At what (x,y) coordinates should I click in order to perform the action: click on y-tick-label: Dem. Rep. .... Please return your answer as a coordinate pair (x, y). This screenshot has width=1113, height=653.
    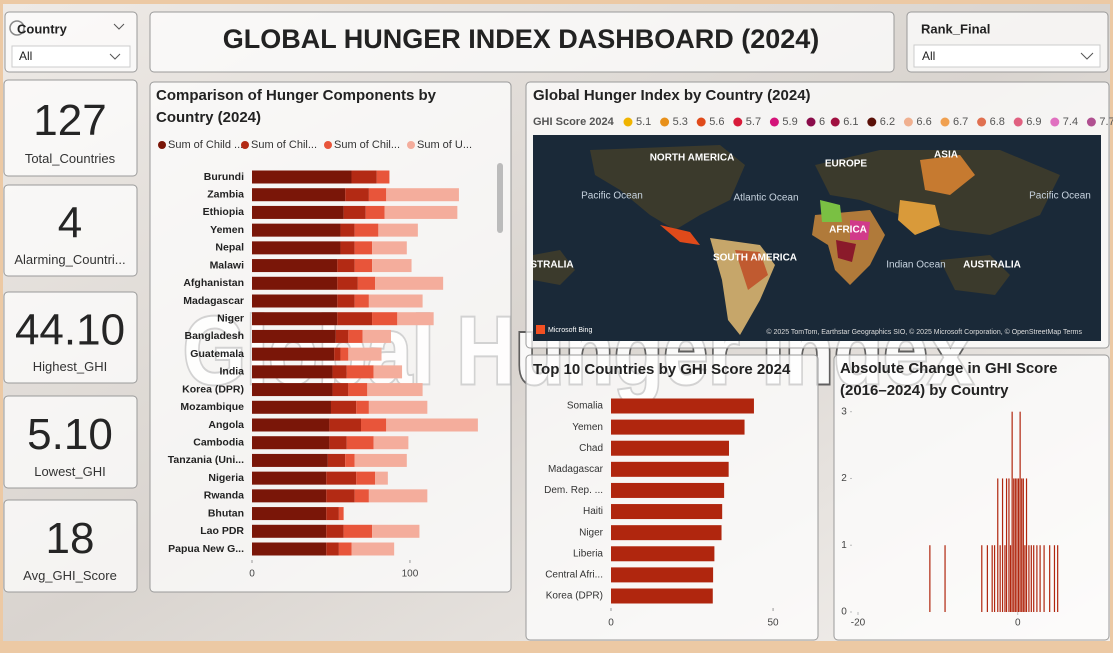
    Looking at the image, I should click on (573, 490).